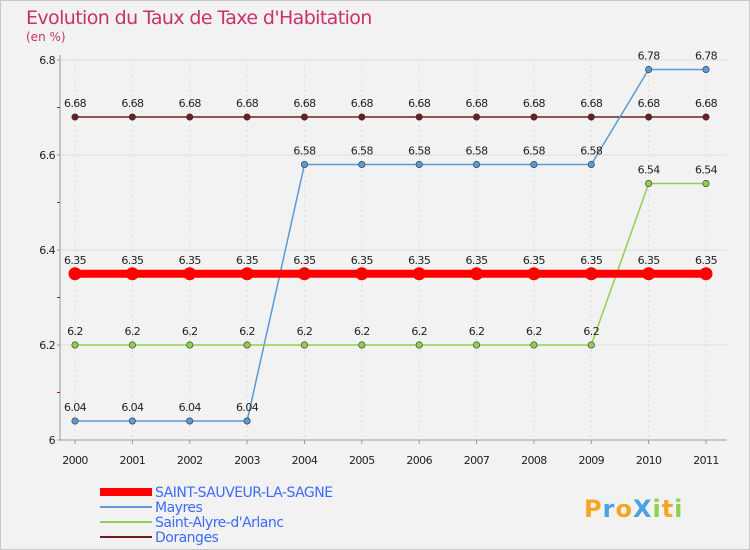 The width and height of the screenshot is (750, 550). Describe the element at coordinates (47, 155) in the screenshot. I see `y-tick-label: 6.6` at that location.